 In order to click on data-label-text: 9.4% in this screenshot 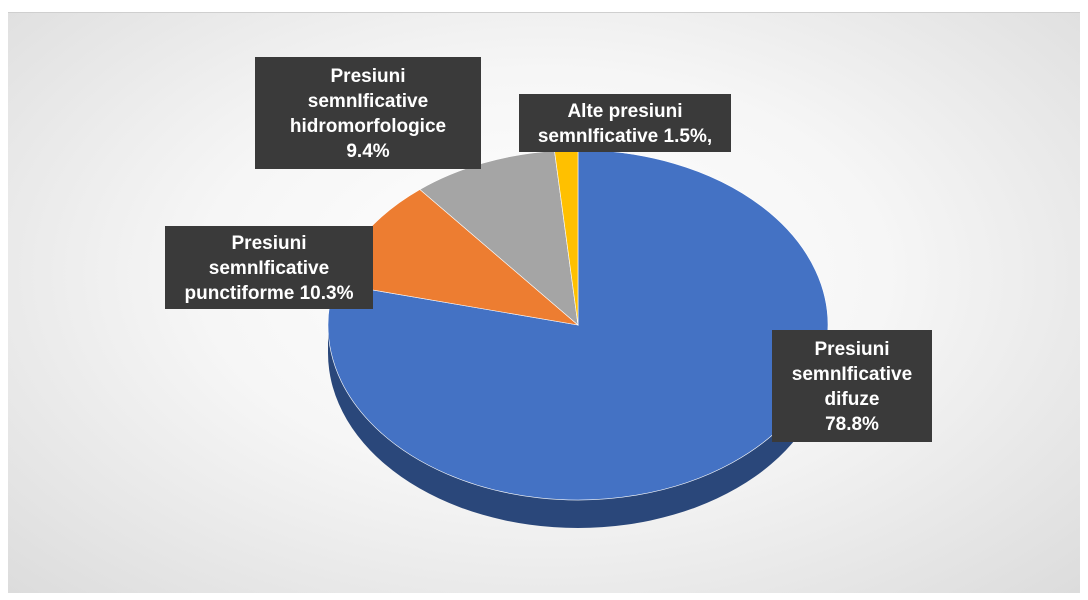, I will do `click(367, 151)`.